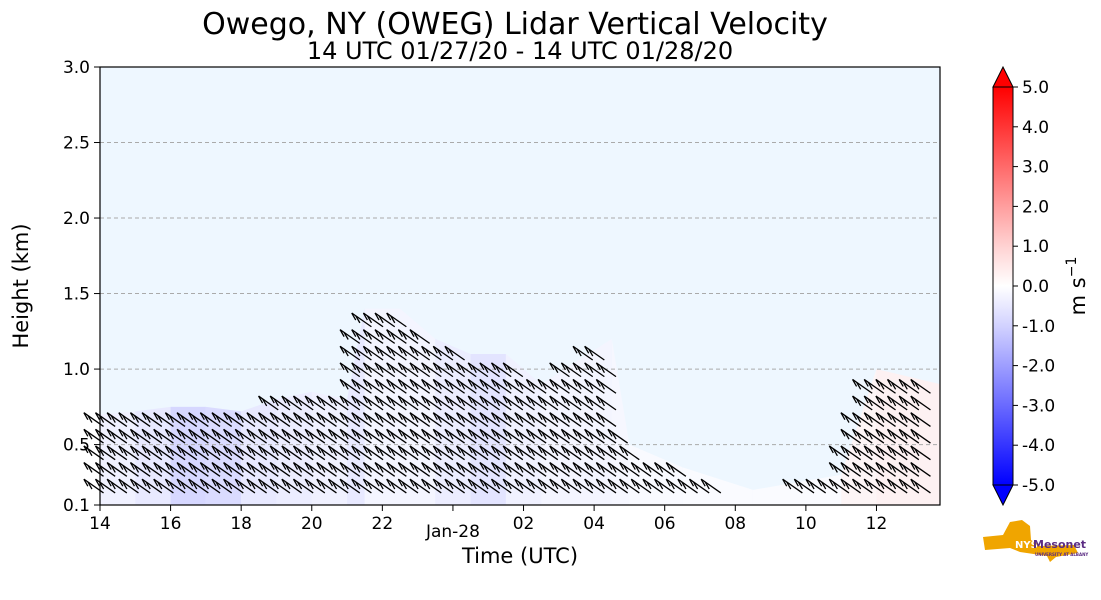  I want to click on colorbar-tick-label: 5.0, so click(1035, 88).